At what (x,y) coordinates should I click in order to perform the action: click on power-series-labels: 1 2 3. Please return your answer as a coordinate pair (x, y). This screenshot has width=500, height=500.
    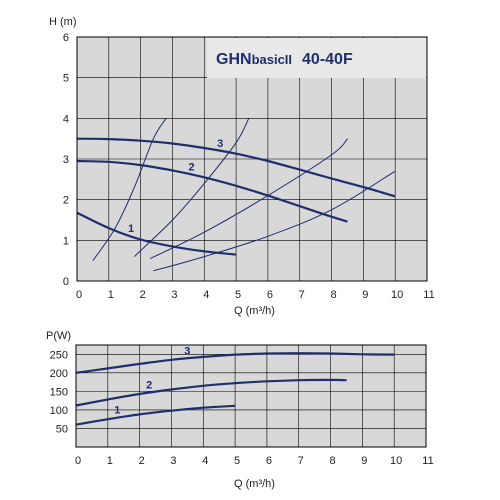
    Looking at the image, I should click on (152, 380).